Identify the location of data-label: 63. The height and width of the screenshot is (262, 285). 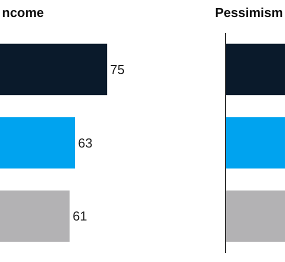
(85, 142).